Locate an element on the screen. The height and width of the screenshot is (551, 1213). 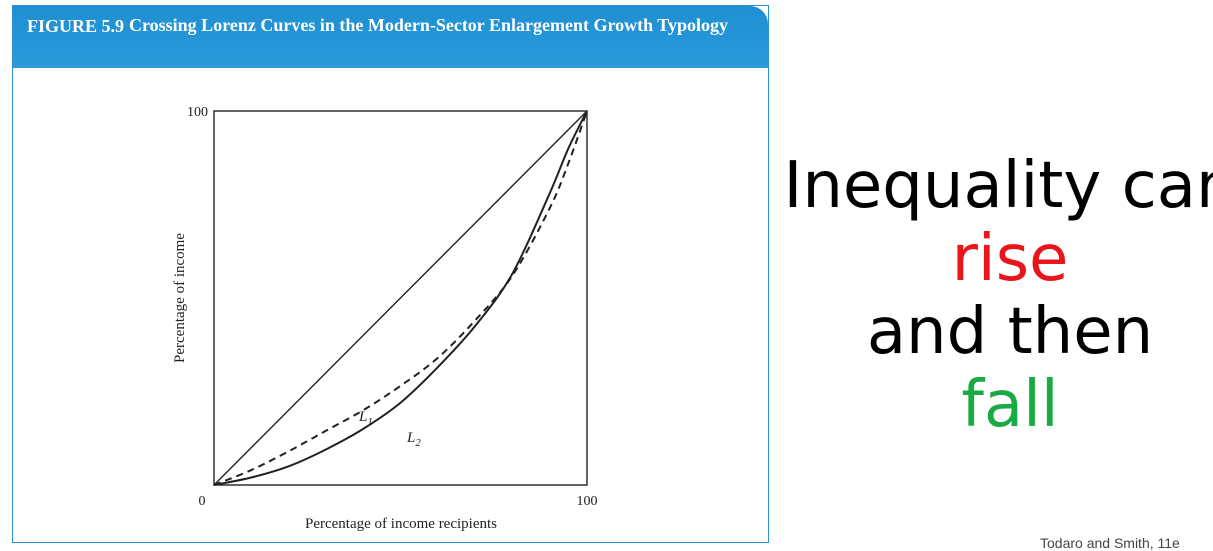
y-tick-100: 100 is located at coordinates (197, 112).